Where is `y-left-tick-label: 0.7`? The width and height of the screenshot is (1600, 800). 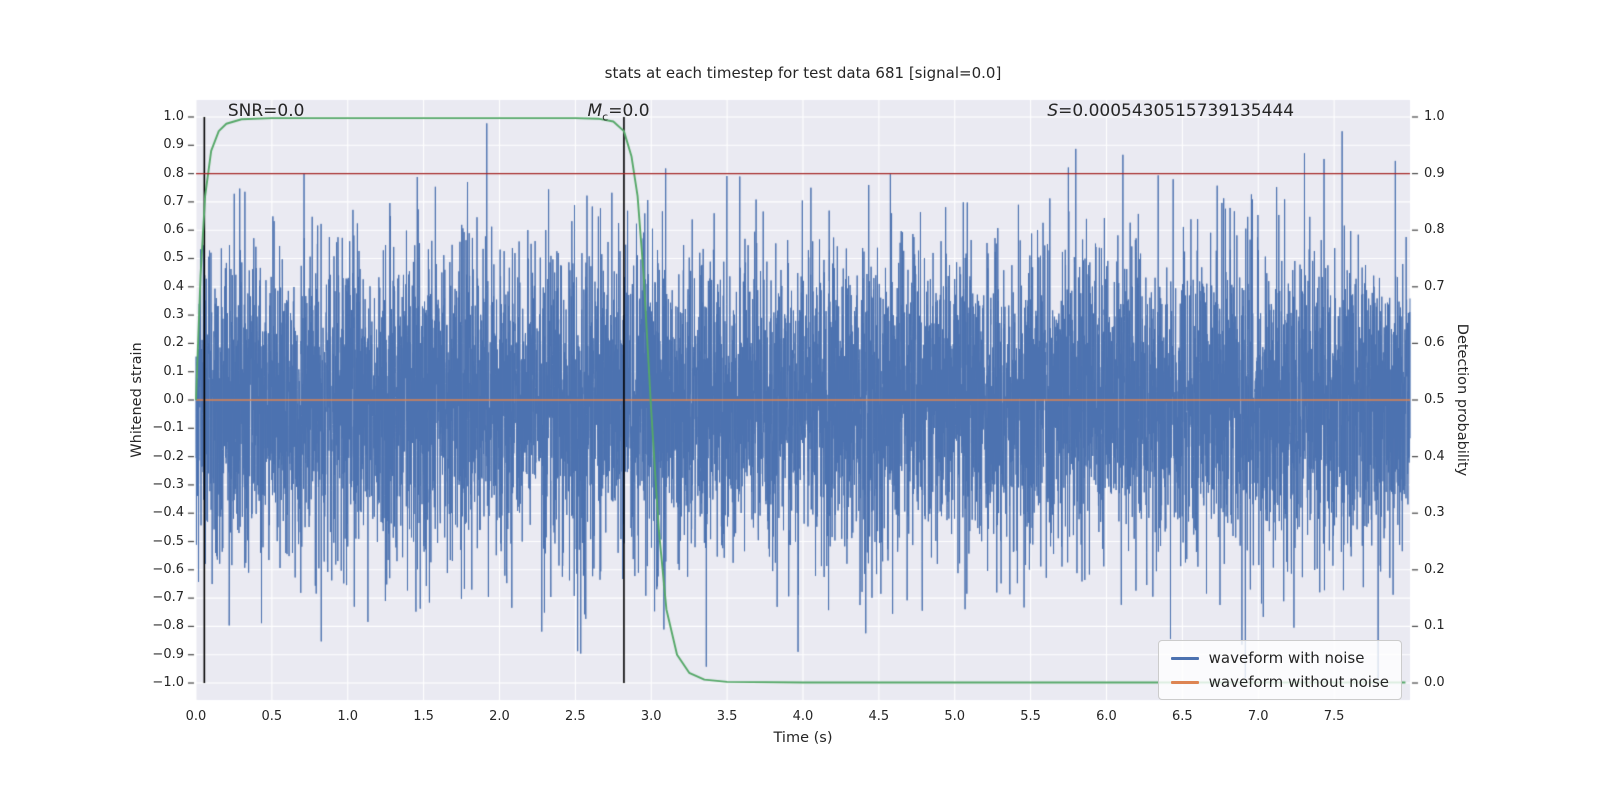
y-left-tick-label: 0.7 is located at coordinates (173, 201).